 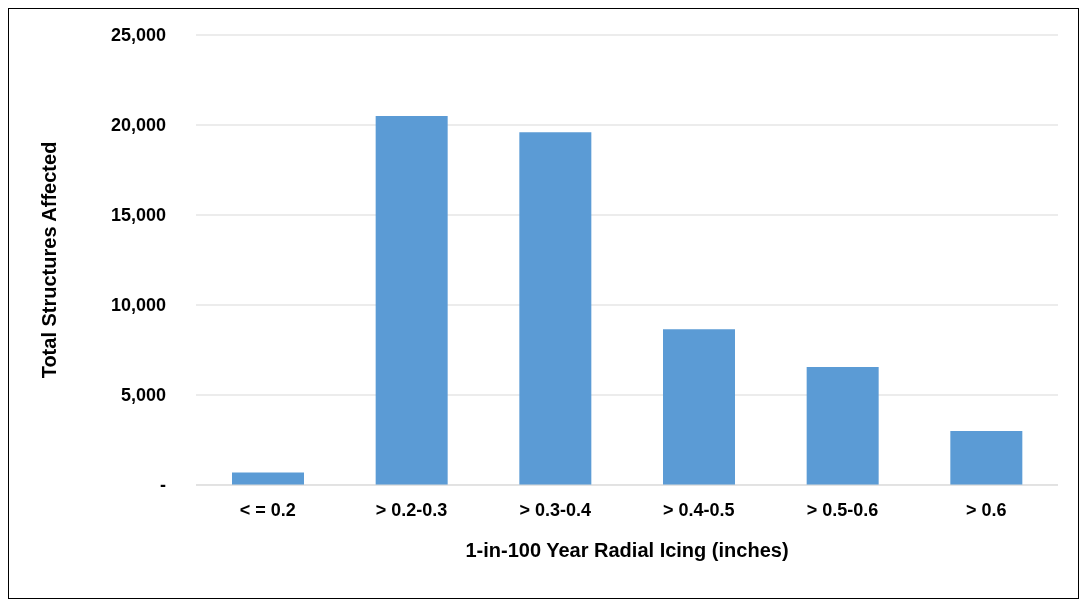 I want to click on x-tick-label: > 0.2-0.3, so click(x=411, y=509).